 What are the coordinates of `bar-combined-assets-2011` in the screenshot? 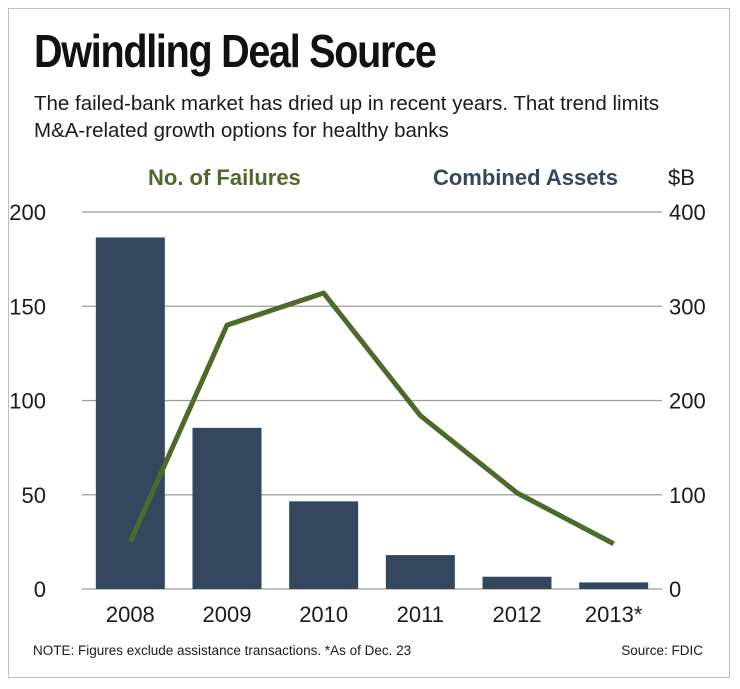 It's located at (420, 572).